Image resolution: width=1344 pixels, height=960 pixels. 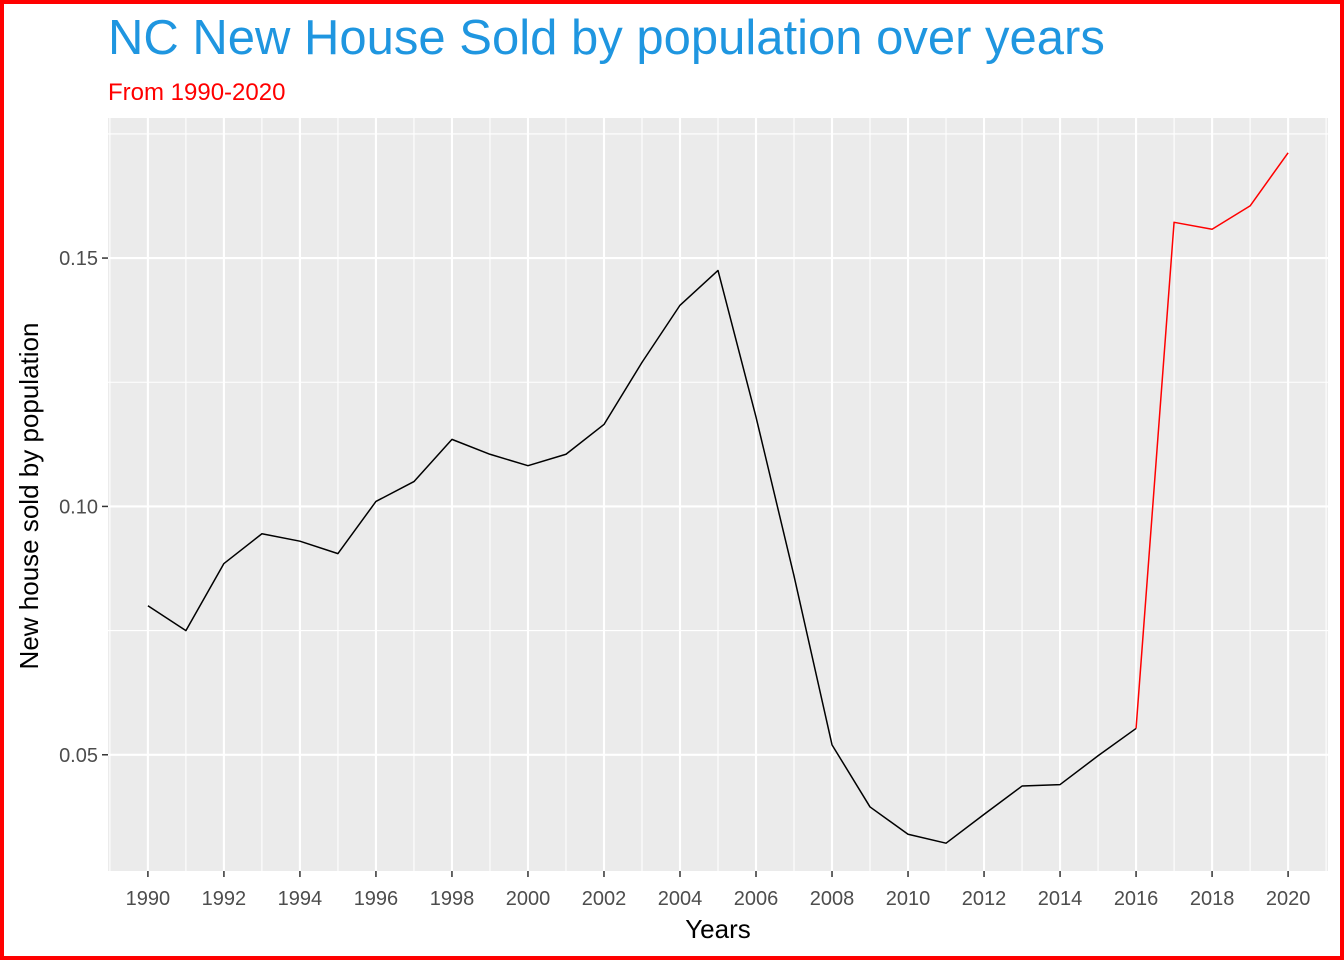 I want to click on y-tick-label: 0.10, so click(x=78, y=507).